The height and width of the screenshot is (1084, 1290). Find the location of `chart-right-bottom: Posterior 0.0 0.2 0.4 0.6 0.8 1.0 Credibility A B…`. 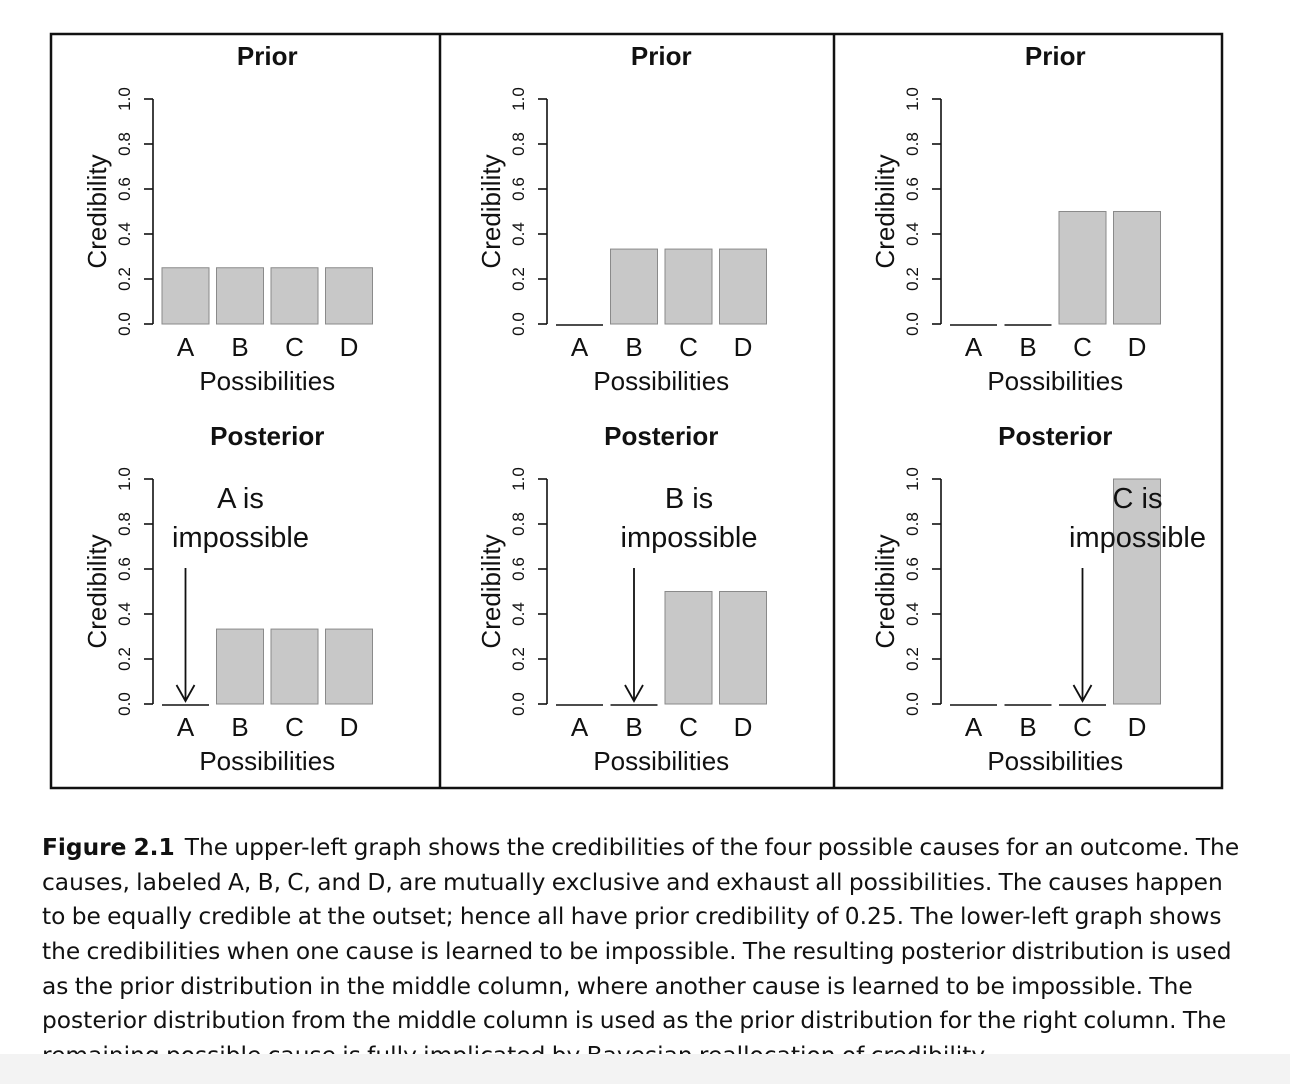

chart-right-bottom: Posterior 0.0 0.2 0.4 0.6 0.8 1.0 Credibility A B… is located at coordinates (1038, 598).